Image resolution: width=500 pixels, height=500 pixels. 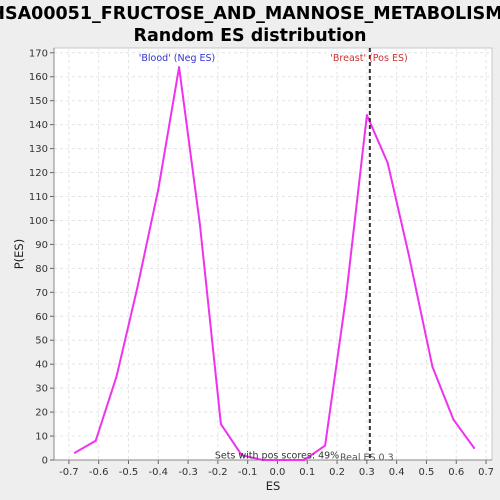 What do you see at coordinates (38, 221) in the screenshot?
I see `y-tick-label: 100` at bounding box center [38, 221].